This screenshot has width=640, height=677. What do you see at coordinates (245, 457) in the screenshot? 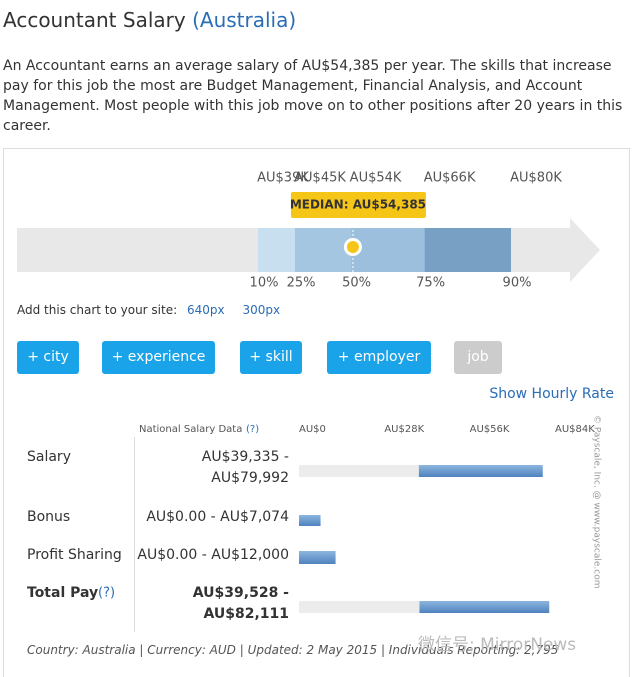
I see `range-text: AU$39,335 -` at bounding box center [245, 457].